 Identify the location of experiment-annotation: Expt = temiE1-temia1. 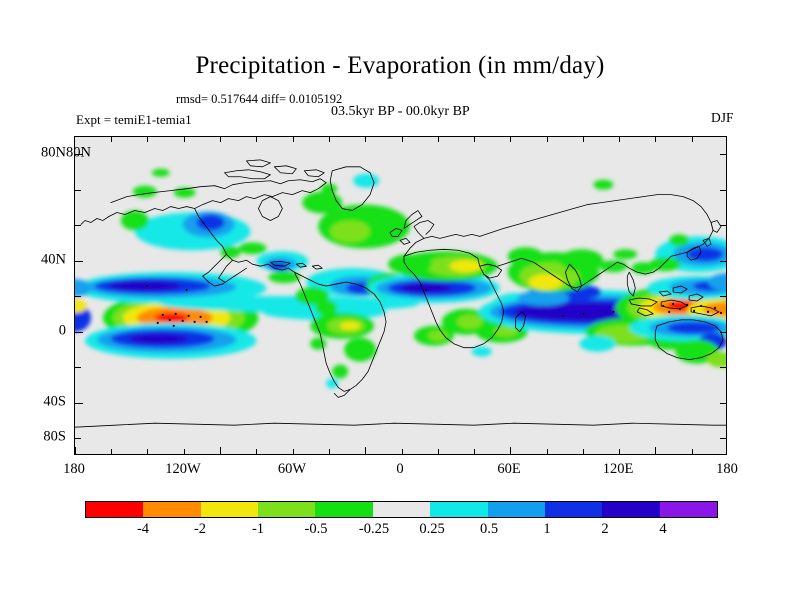
(134, 119).